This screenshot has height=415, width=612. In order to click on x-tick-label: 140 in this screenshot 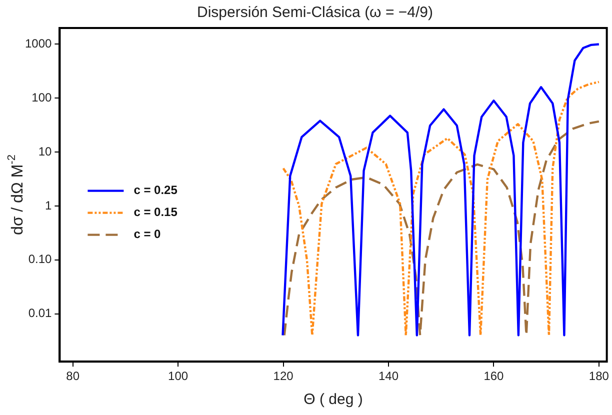, I will do `click(388, 376)`.